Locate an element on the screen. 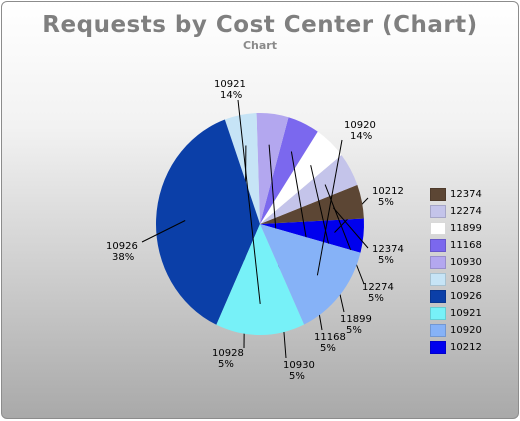 This screenshot has width=520, height=421. slice-label-12374: 12374 is located at coordinates (388, 249).